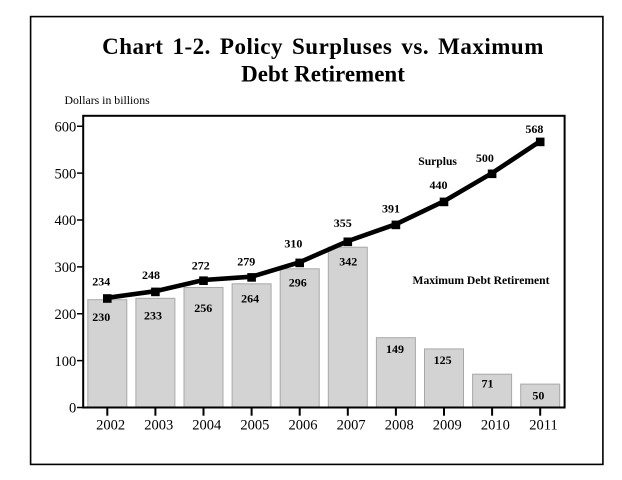 The height and width of the screenshot is (480, 622). What do you see at coordinates (481, 280) in the screenshot?
I see `svg-text: Maximum Debt Retirement` at bounding box center [481, 280].